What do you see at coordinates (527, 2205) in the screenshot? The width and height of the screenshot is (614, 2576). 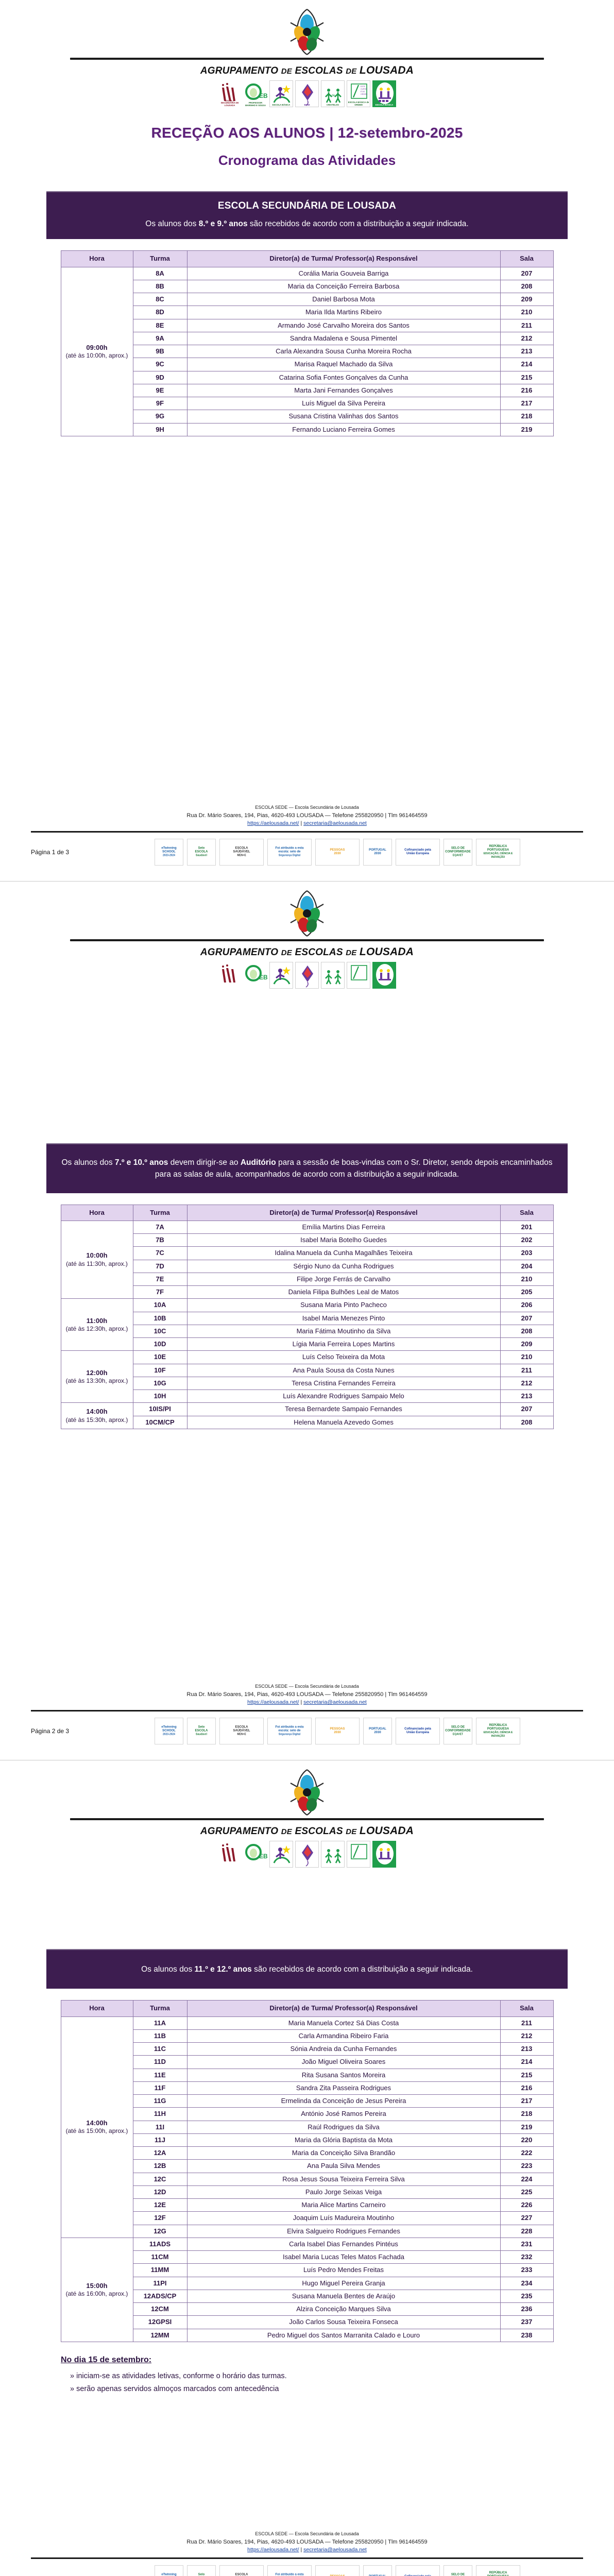 I see `cell-sala: 226` at bounding box center [527, 2205].